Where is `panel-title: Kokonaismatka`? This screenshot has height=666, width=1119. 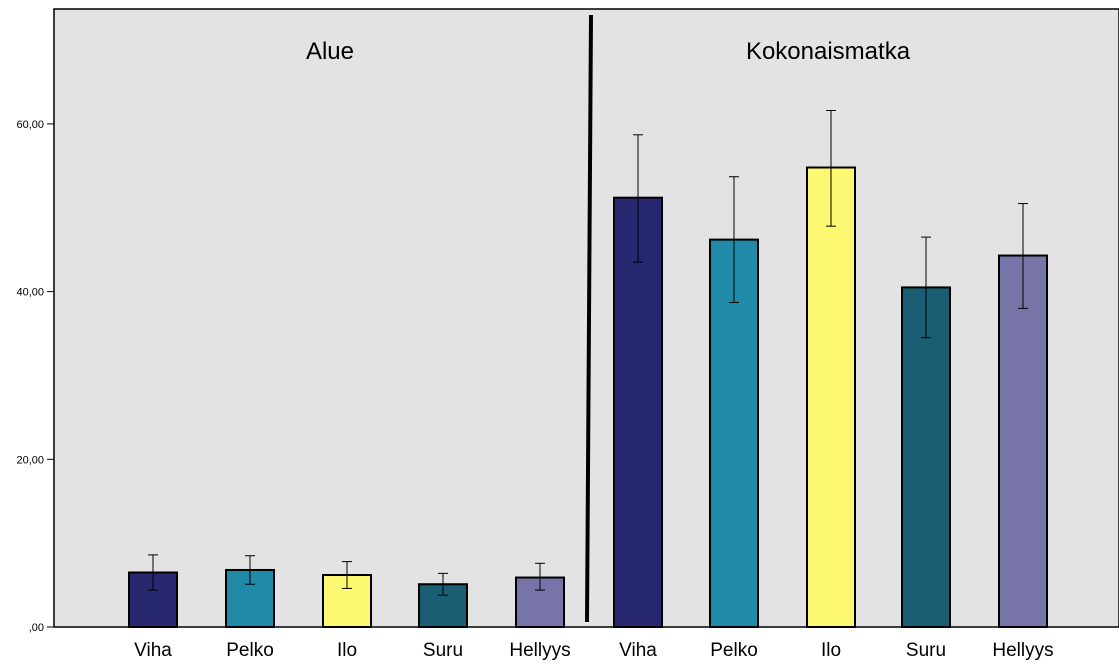
panel-title: Kokonaismatka is located at coordinates (828, 51).